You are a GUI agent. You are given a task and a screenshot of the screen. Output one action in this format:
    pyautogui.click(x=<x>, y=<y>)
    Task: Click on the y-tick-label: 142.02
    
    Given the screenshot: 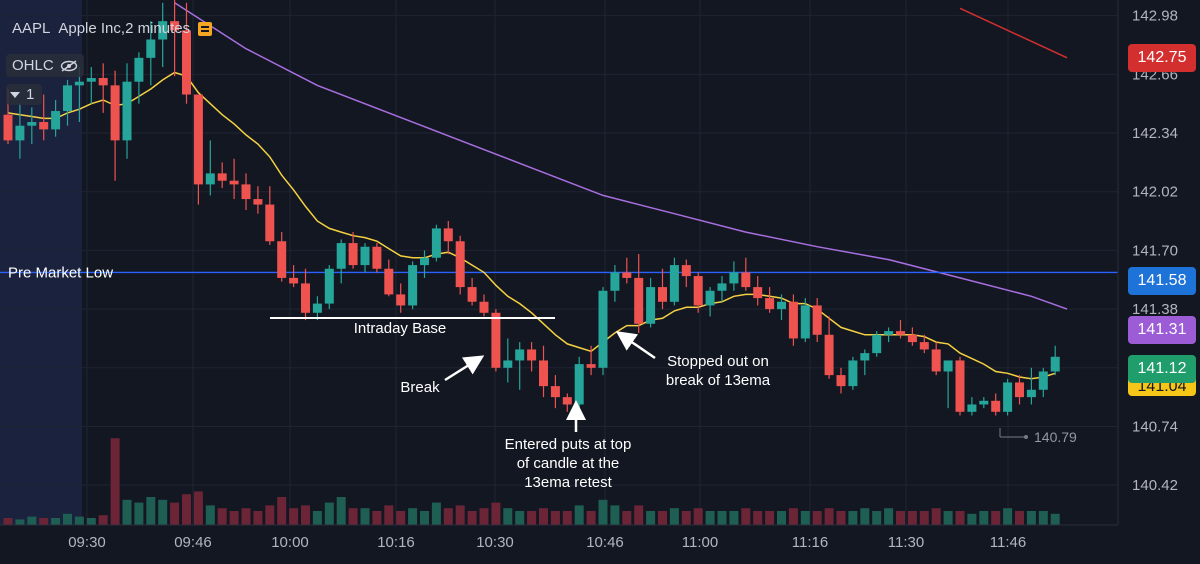 What is the action you would take?
    pyautogui.click(x=1155, y=192)
    